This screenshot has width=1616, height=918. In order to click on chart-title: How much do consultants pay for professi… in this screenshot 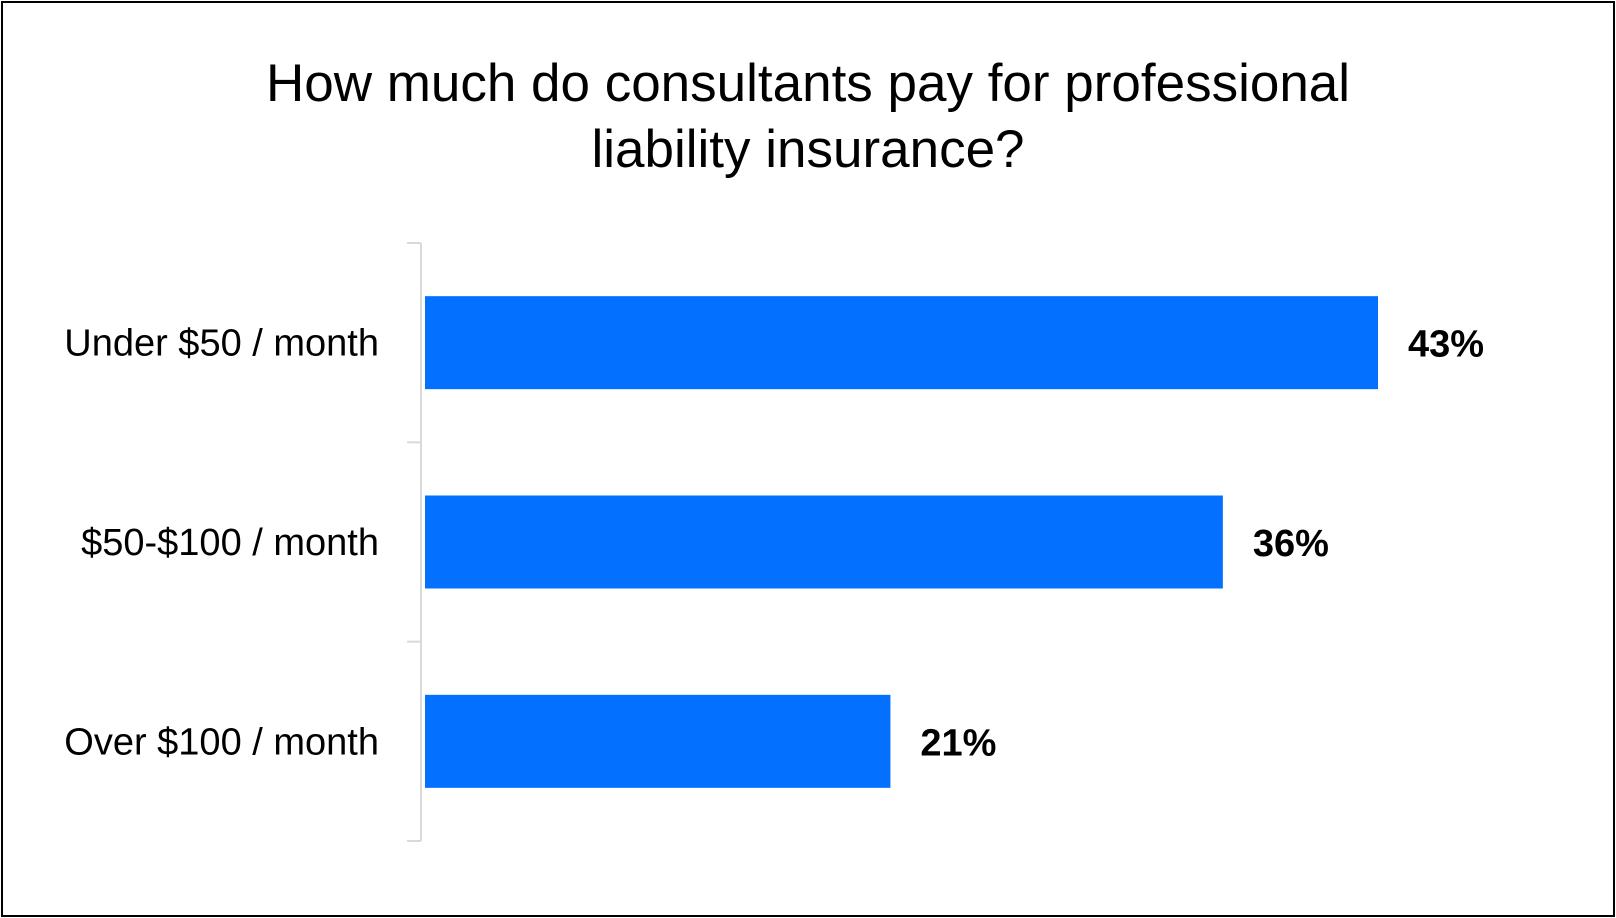, I will do `click(808, 117)`.